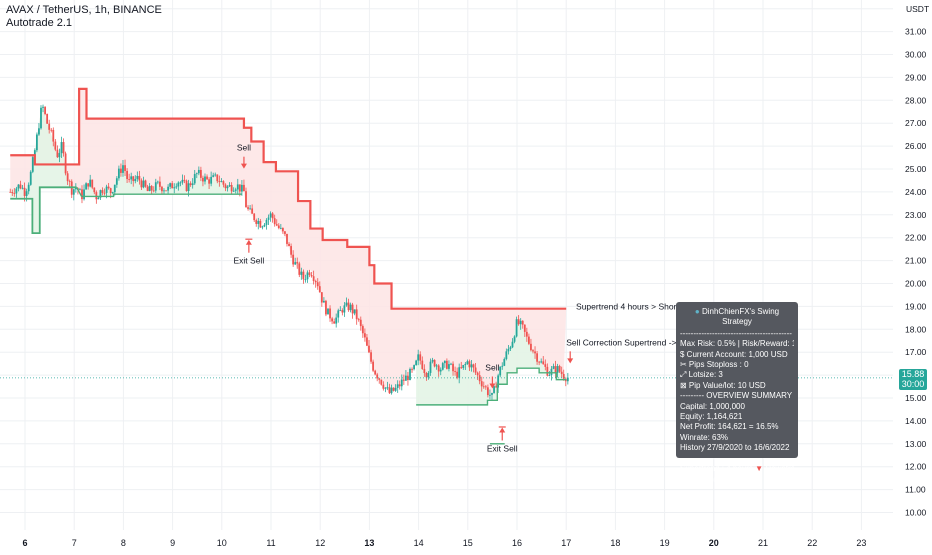 This screenshot has height=555, width=932. Describe the element at coordinates (916, 444) in the screenshot. I see `price-axis-tick: 13.00` at that location.